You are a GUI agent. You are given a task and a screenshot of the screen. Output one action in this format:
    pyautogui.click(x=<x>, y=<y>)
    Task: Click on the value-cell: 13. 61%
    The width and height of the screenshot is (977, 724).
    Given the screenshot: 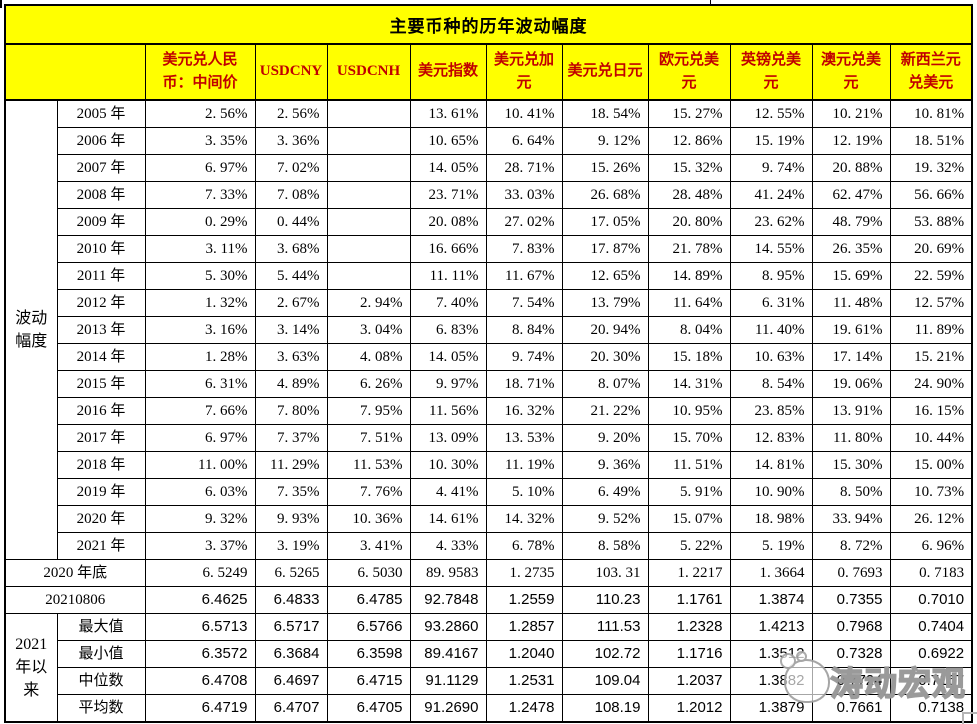 What is the action you would take?
    pyautogui.click(x=448, y=113)
    